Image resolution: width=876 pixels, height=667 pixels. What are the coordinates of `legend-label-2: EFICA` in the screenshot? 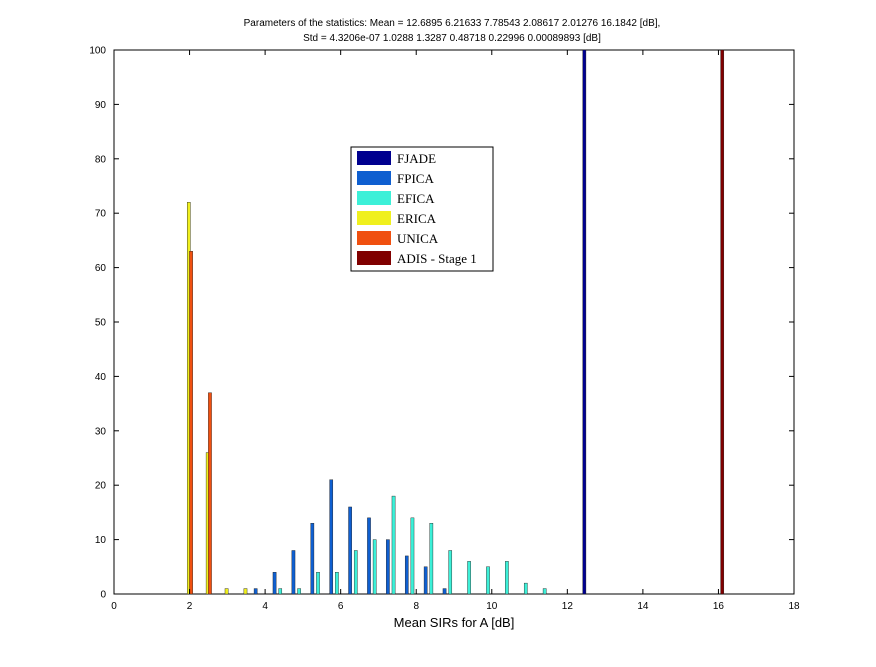 It's located at (416, 198).